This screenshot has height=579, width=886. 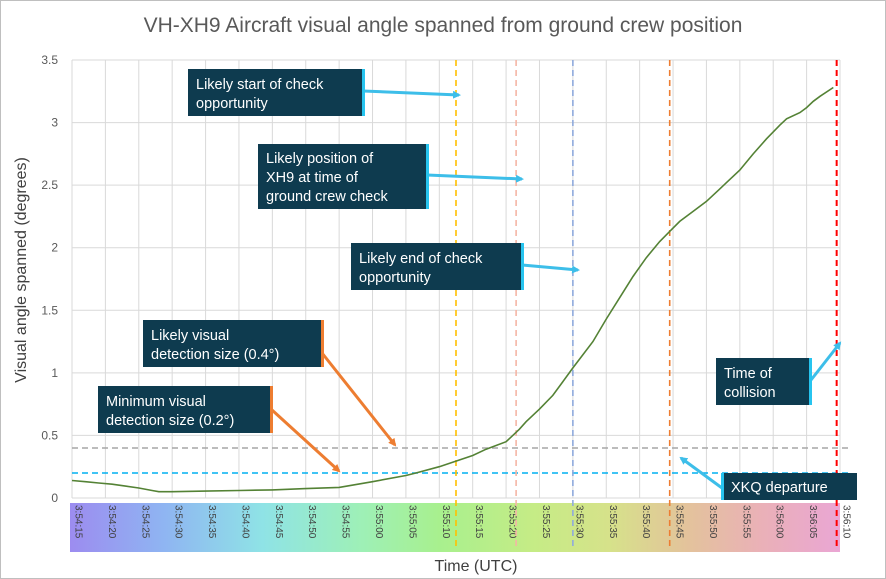 What do you see at coordinates (278, 522) in the screenshot?
I see `x-tick-label: 3:54:45` at bounding box center [278, 522].